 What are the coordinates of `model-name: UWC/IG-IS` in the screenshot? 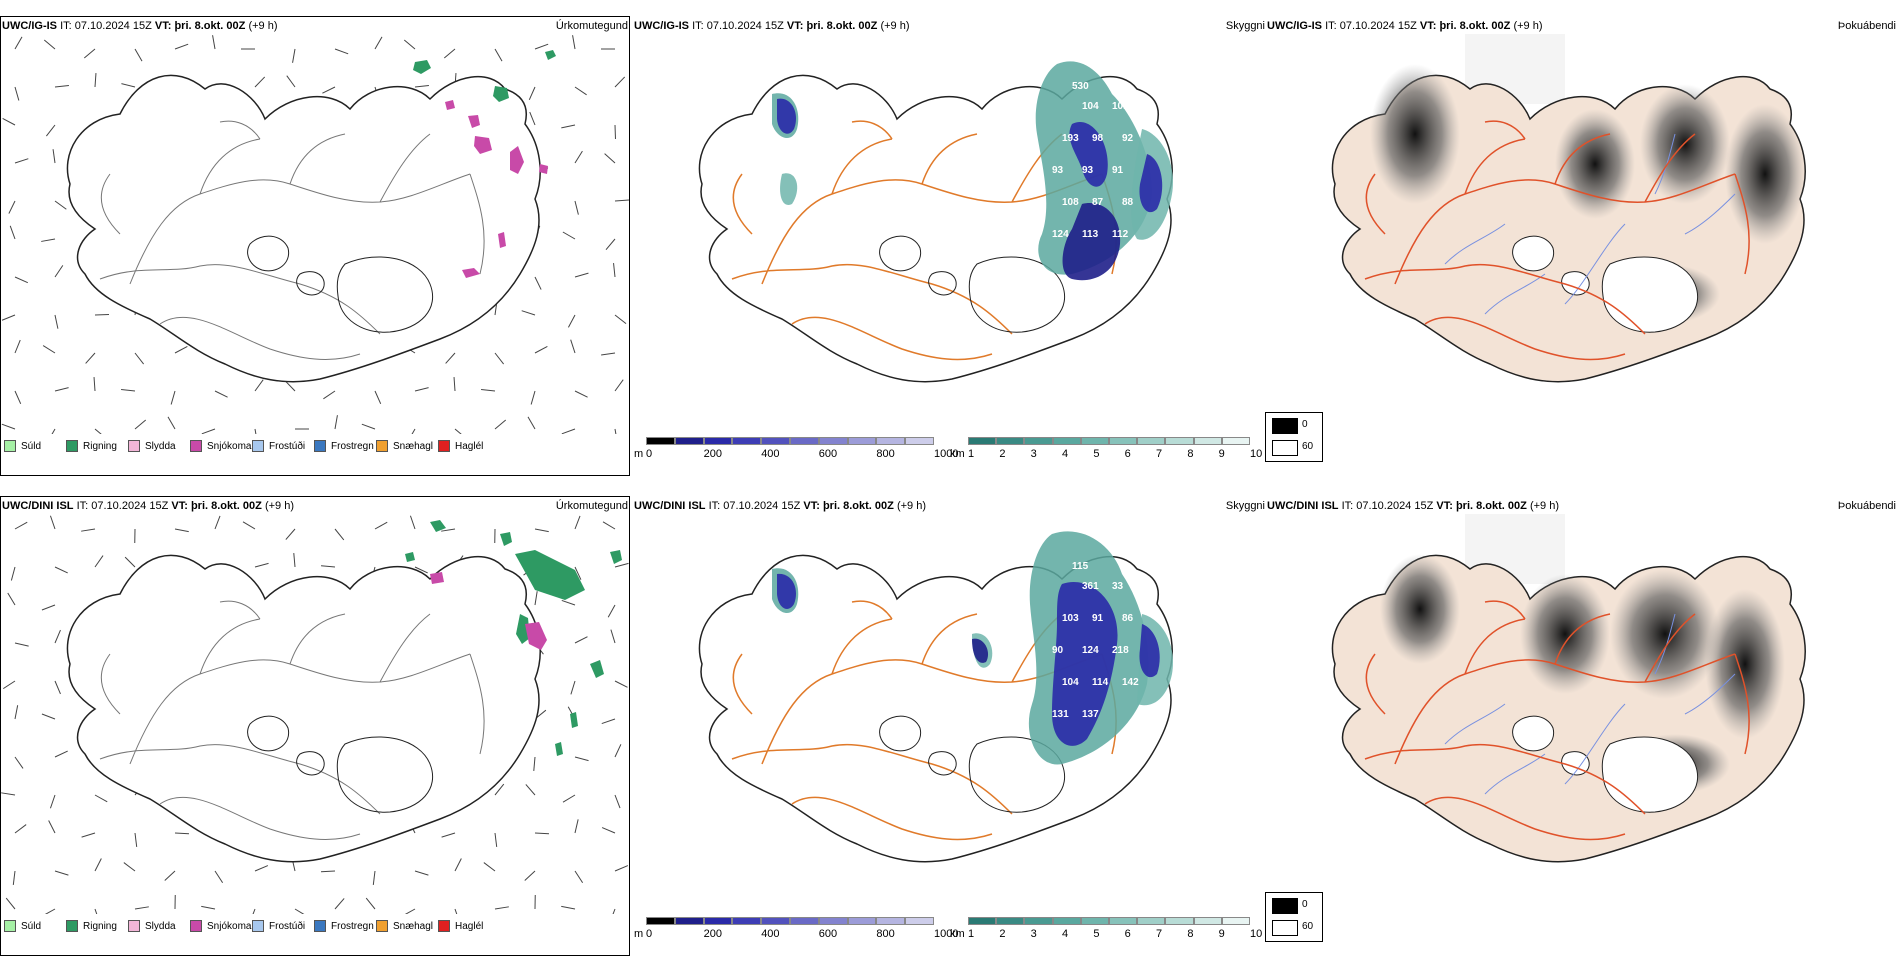 It's located at (1294, 26).